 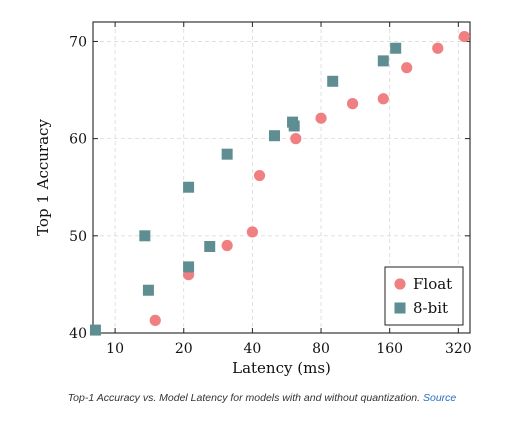 I want to click on x-tick-label: 160, so click(x=389, y=349).